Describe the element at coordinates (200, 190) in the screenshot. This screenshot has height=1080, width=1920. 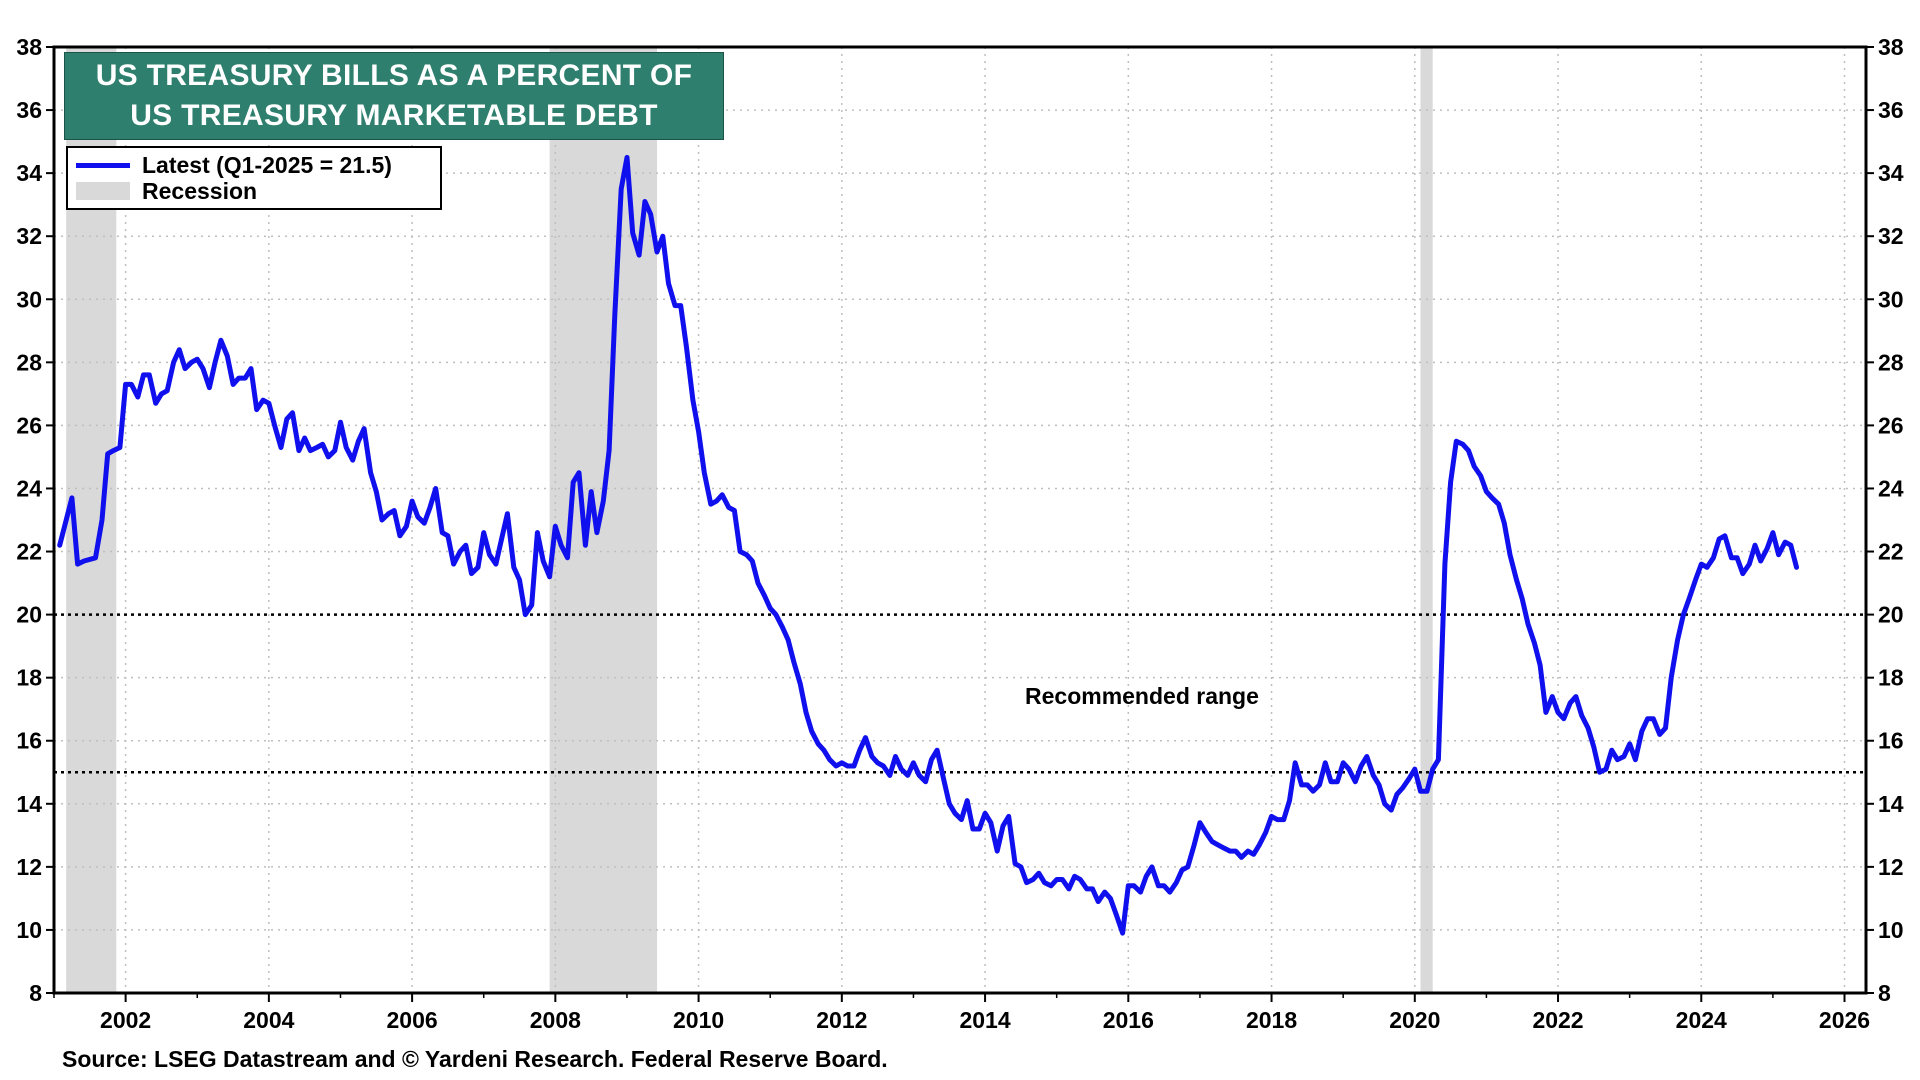
I see `legend-label-recession: Recession` at that location.